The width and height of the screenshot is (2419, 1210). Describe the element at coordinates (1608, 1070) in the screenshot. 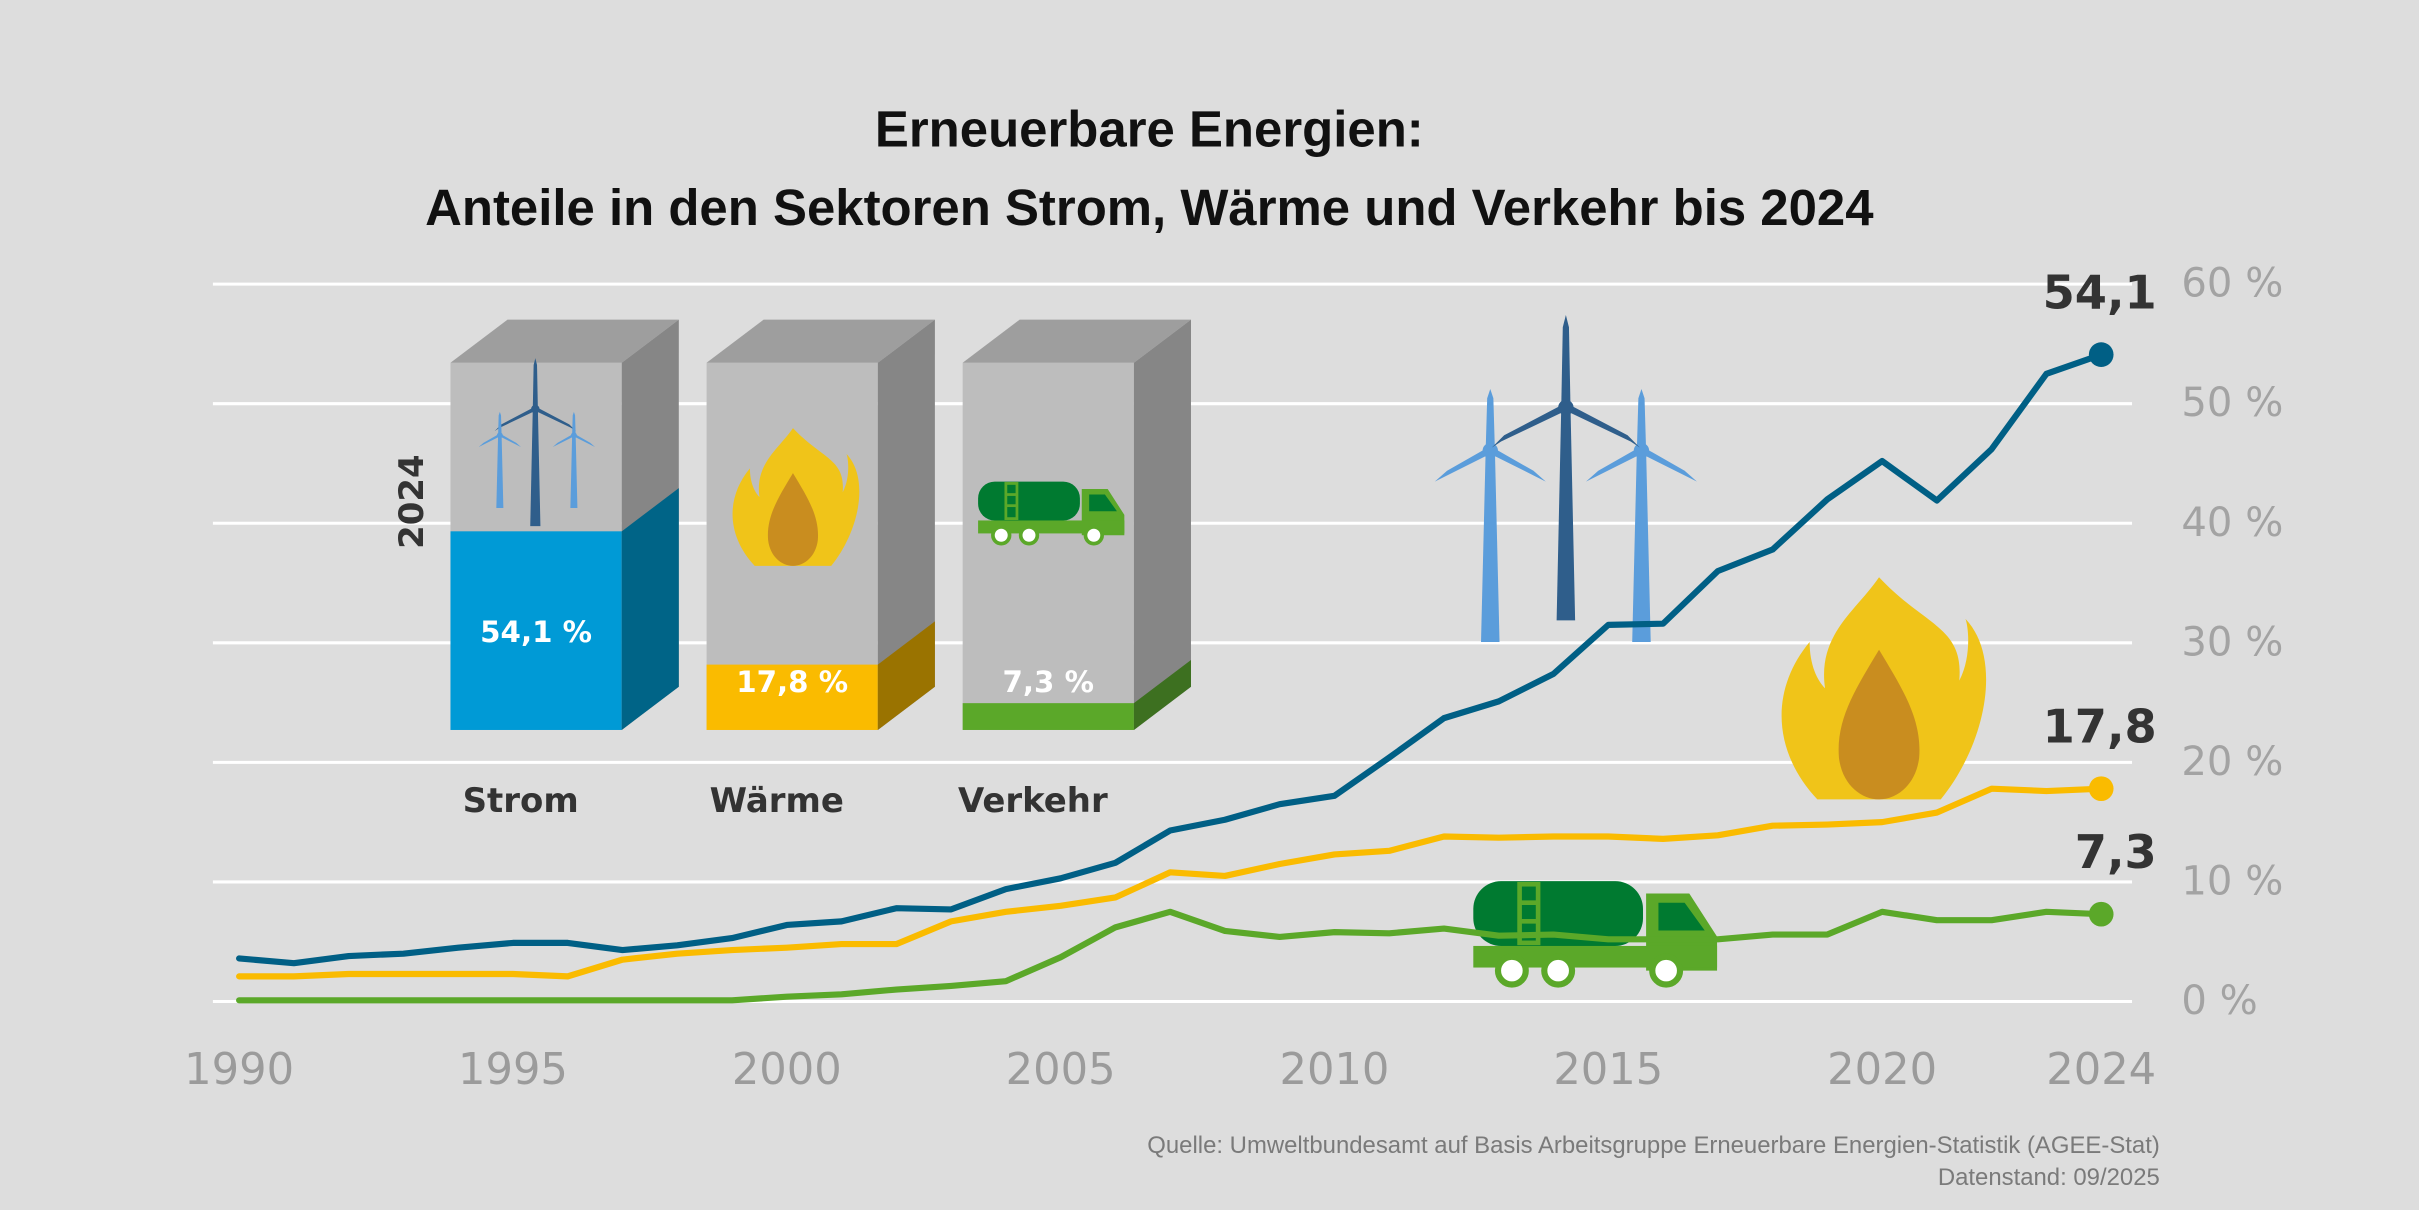

I see `x-tick-label: 2015` at that location.